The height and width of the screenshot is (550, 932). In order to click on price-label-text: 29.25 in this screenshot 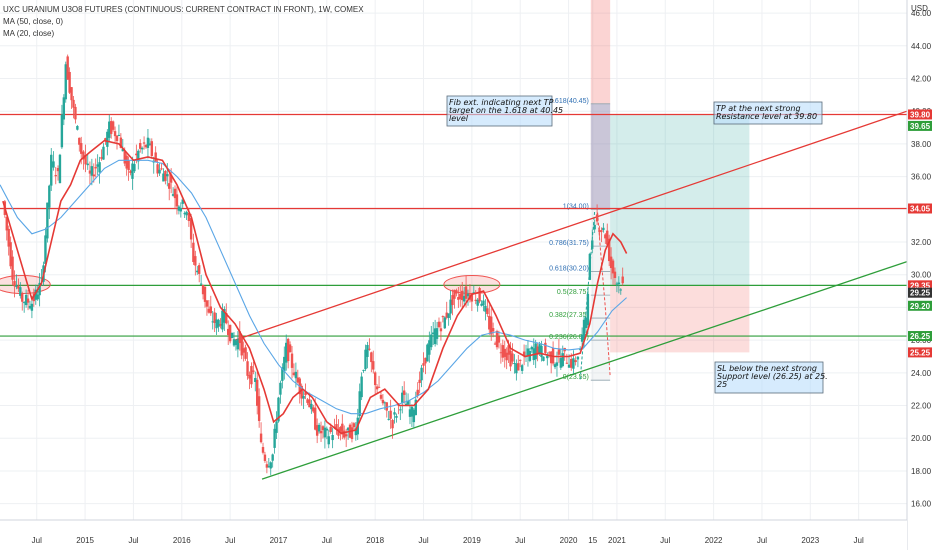, I will do `click(920, 293)`.